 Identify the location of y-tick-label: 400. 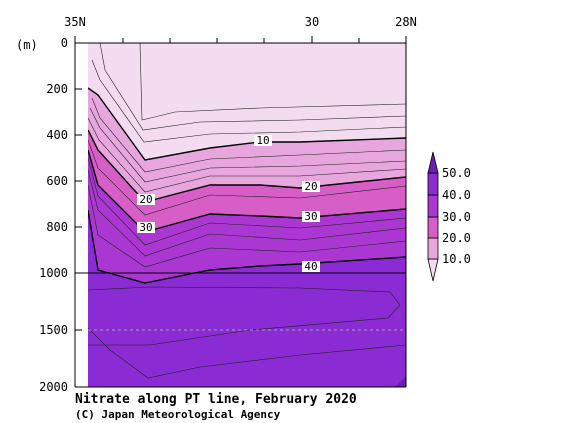
(57, 135).